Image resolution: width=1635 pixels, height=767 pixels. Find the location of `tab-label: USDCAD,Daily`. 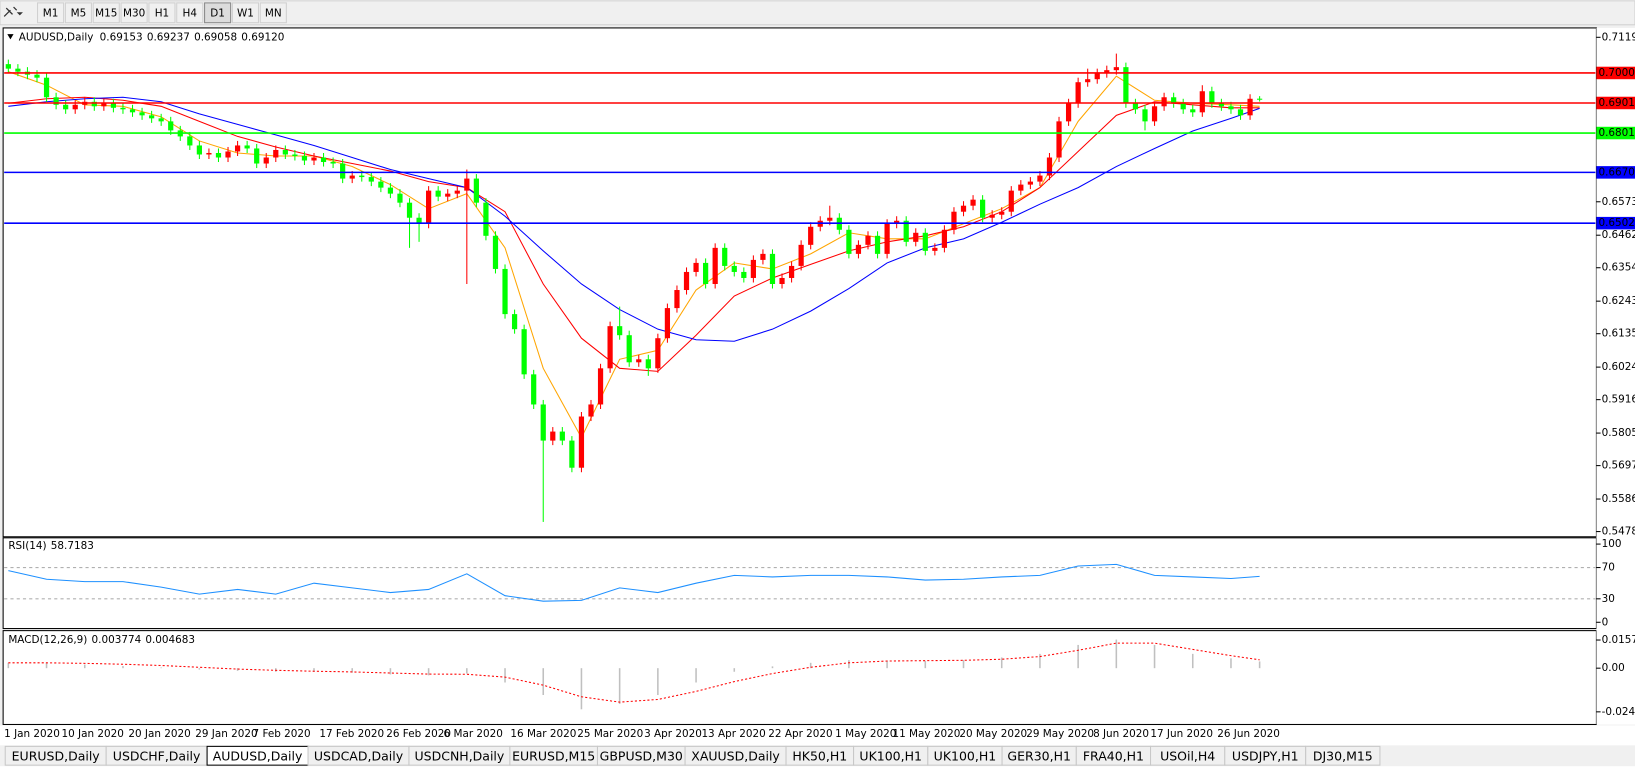

tab-label: USDCAD,Daily is located at coordinates (359, 755).